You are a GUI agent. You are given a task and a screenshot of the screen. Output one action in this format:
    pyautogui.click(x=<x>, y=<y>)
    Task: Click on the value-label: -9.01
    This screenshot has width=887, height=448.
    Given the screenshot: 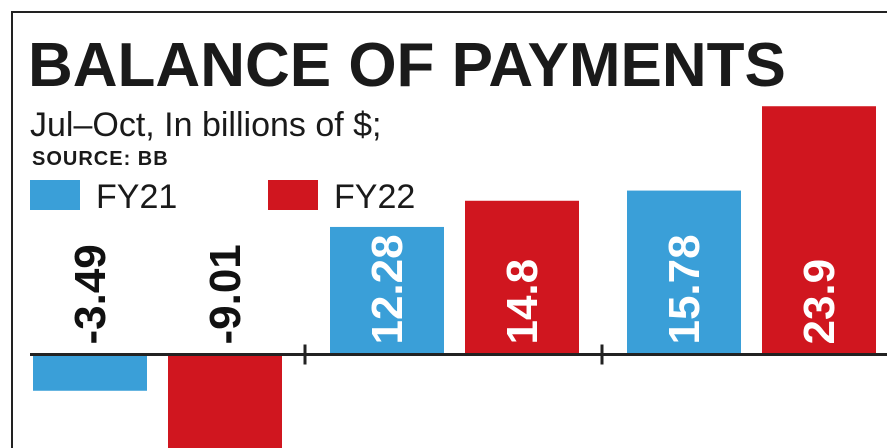 What is the action you would take?
    pyautogui.click(x=225, y=294)
    